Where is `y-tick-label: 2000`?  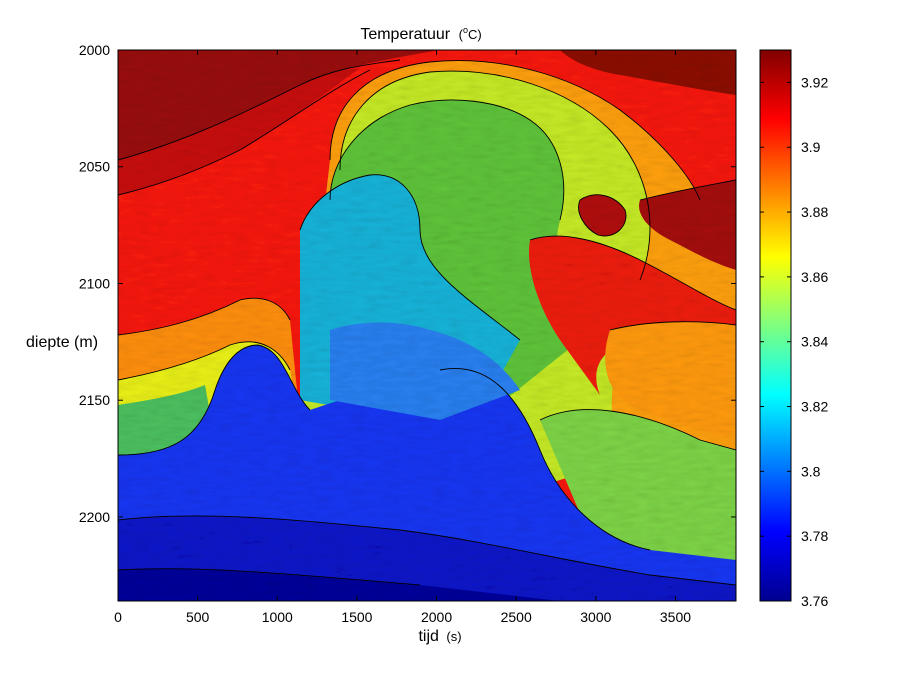 y-tick-label: 2000 is located at coordinates (94, 50).